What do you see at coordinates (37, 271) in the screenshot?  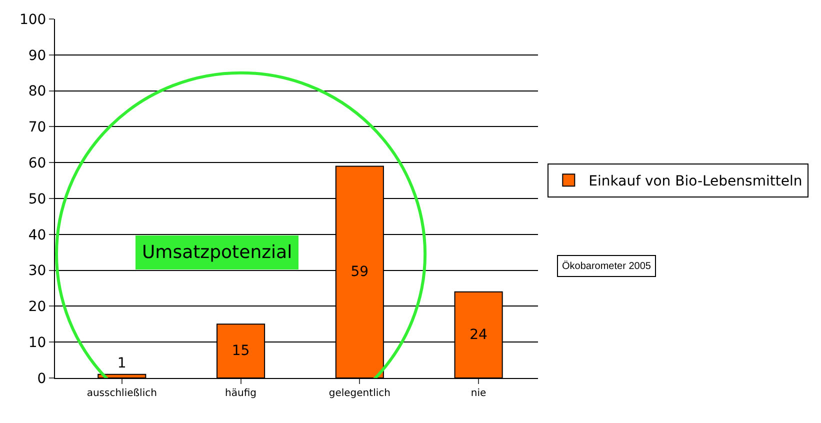 I see `y-tick-label: 30` at bounding box center [37, 271].